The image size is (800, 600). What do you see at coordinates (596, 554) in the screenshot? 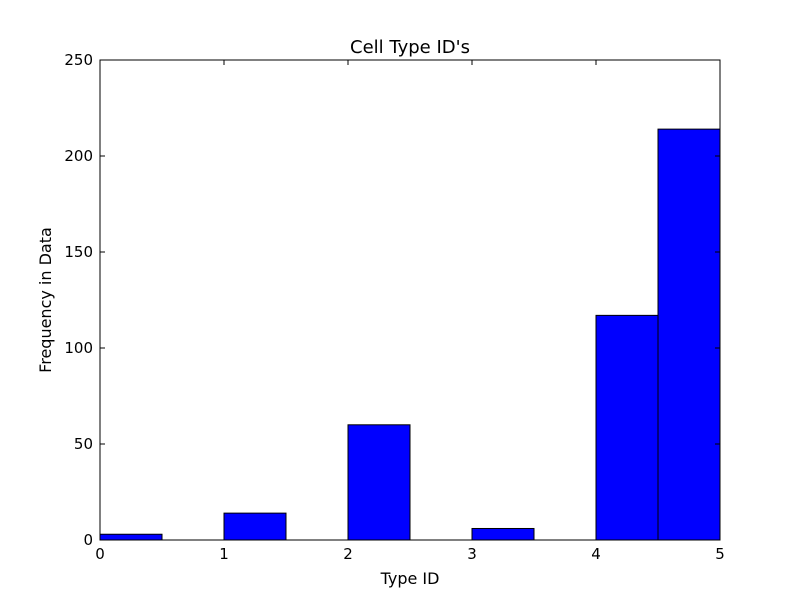
I see `x-tick-label-4: 4` at bounding box center [596, 554].